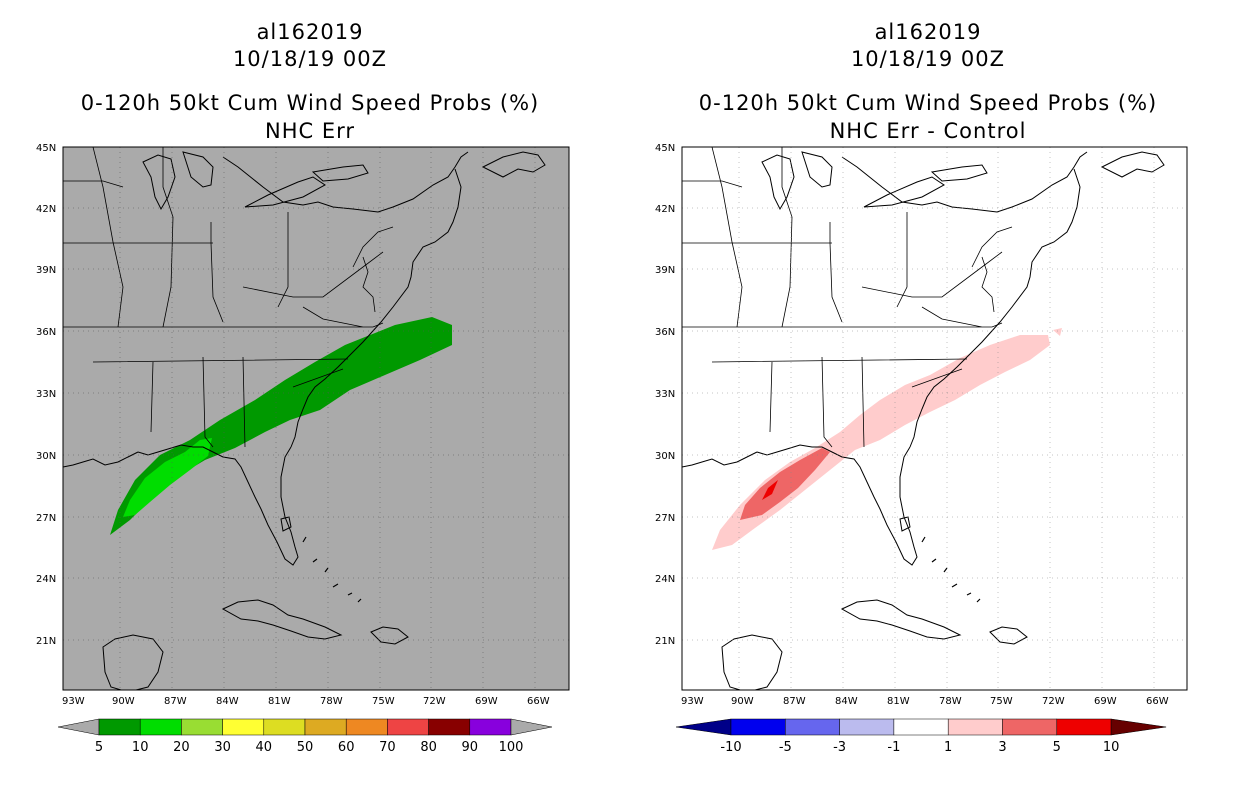 The height and width of the screenshot is (800, 1236). What do you see at coordinates (310, 103) in the screenshot?
I see `left-product-title: 0-120h 50kt Cum Wind Speed Probs (%)` at bounding box center [310, 103].